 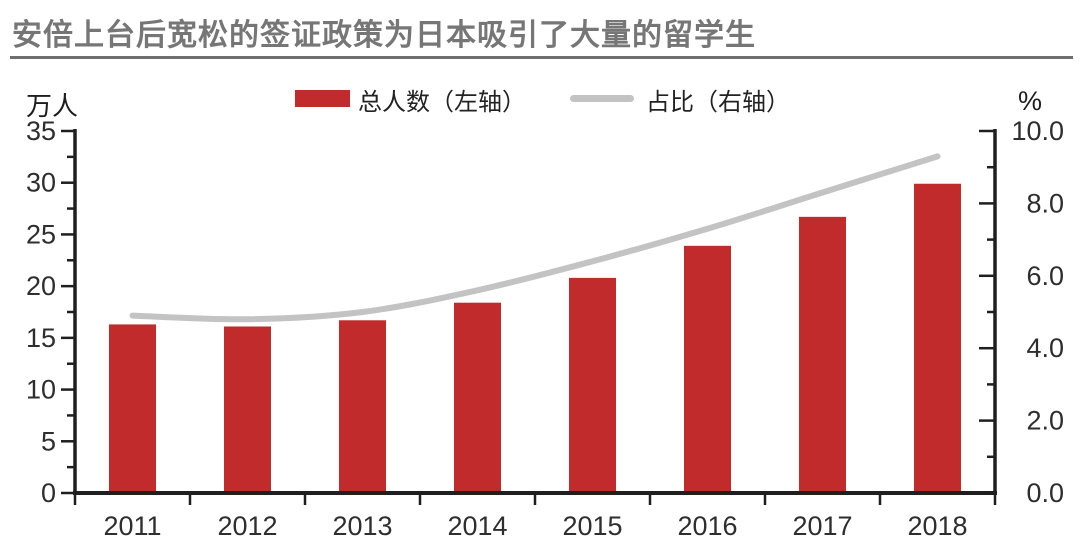 What do you see at coordinates (707, 526) in the screenshot?
I see `x-axis-label-2016: 2016` at bounding box center [707, 526].